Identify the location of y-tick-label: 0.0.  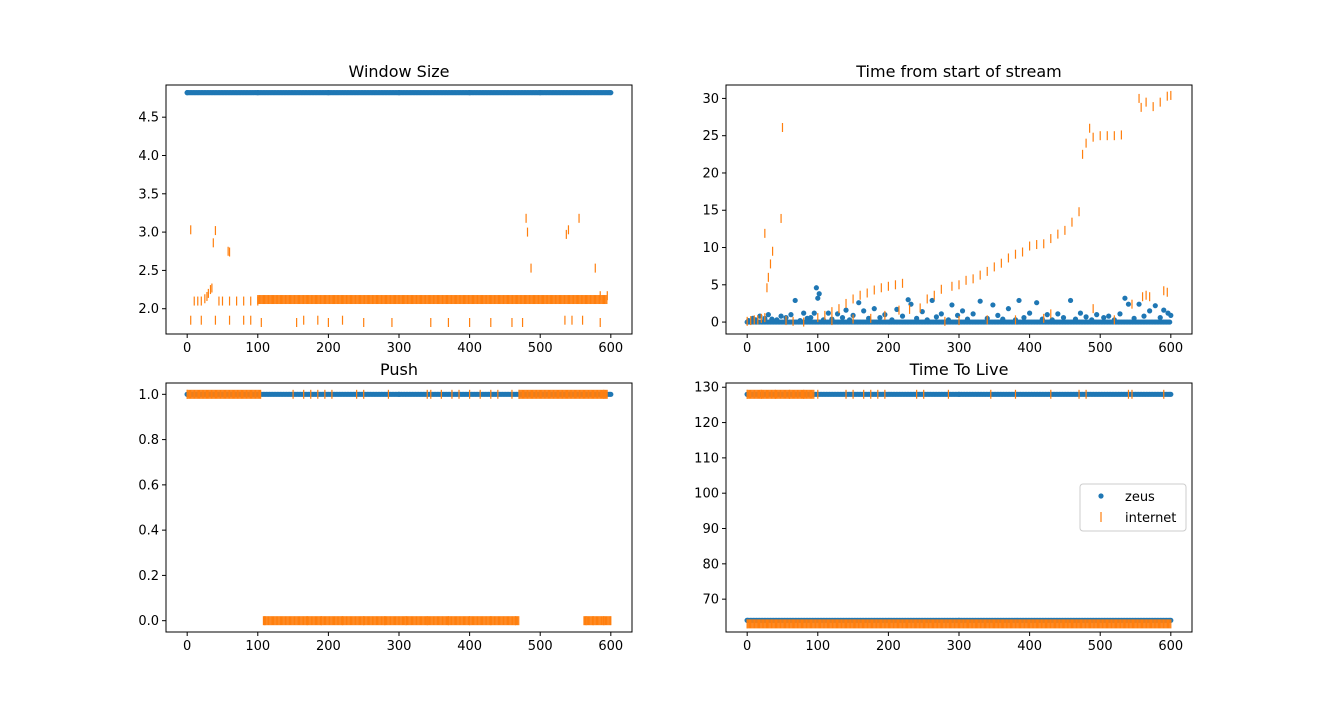
(148, 621).